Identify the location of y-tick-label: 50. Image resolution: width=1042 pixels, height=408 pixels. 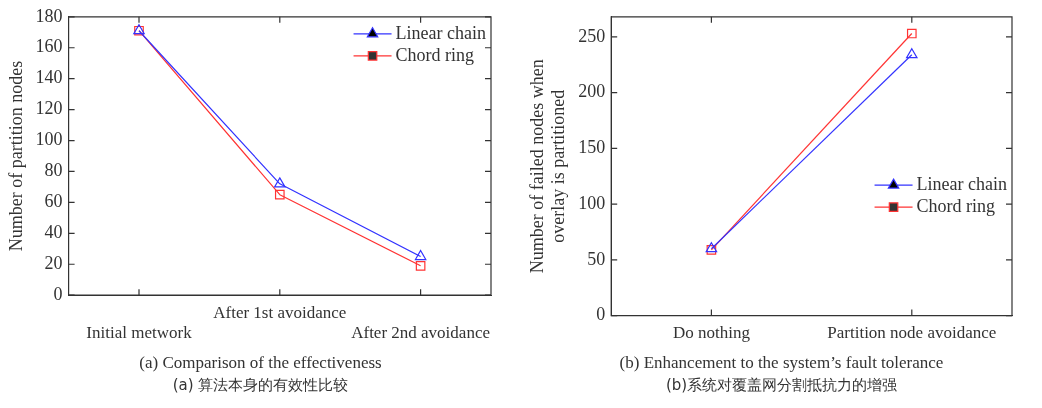
(596, 258).